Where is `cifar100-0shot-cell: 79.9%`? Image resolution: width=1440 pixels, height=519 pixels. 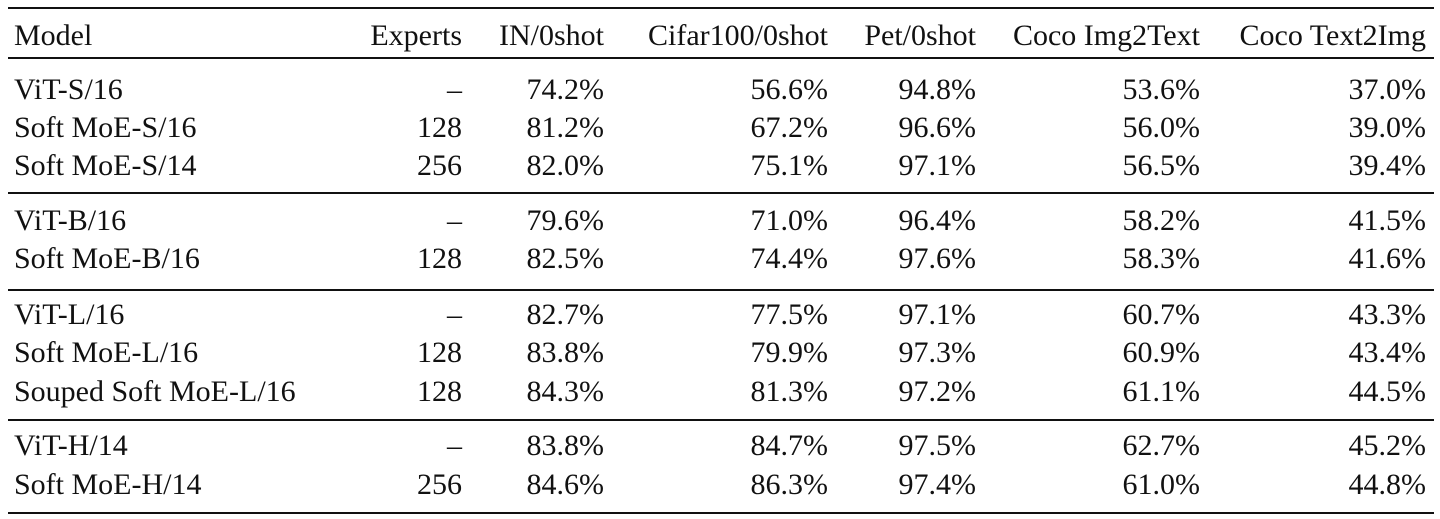
cifar100-0shot-cell: 79.9% is located at coordinates (789, 352).